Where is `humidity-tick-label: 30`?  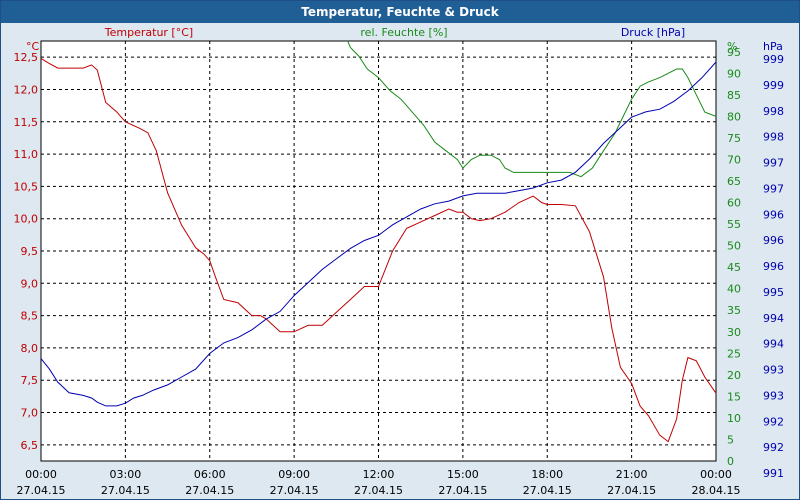
humidity-tick-label: 30 is located at coordinates (734, 332).